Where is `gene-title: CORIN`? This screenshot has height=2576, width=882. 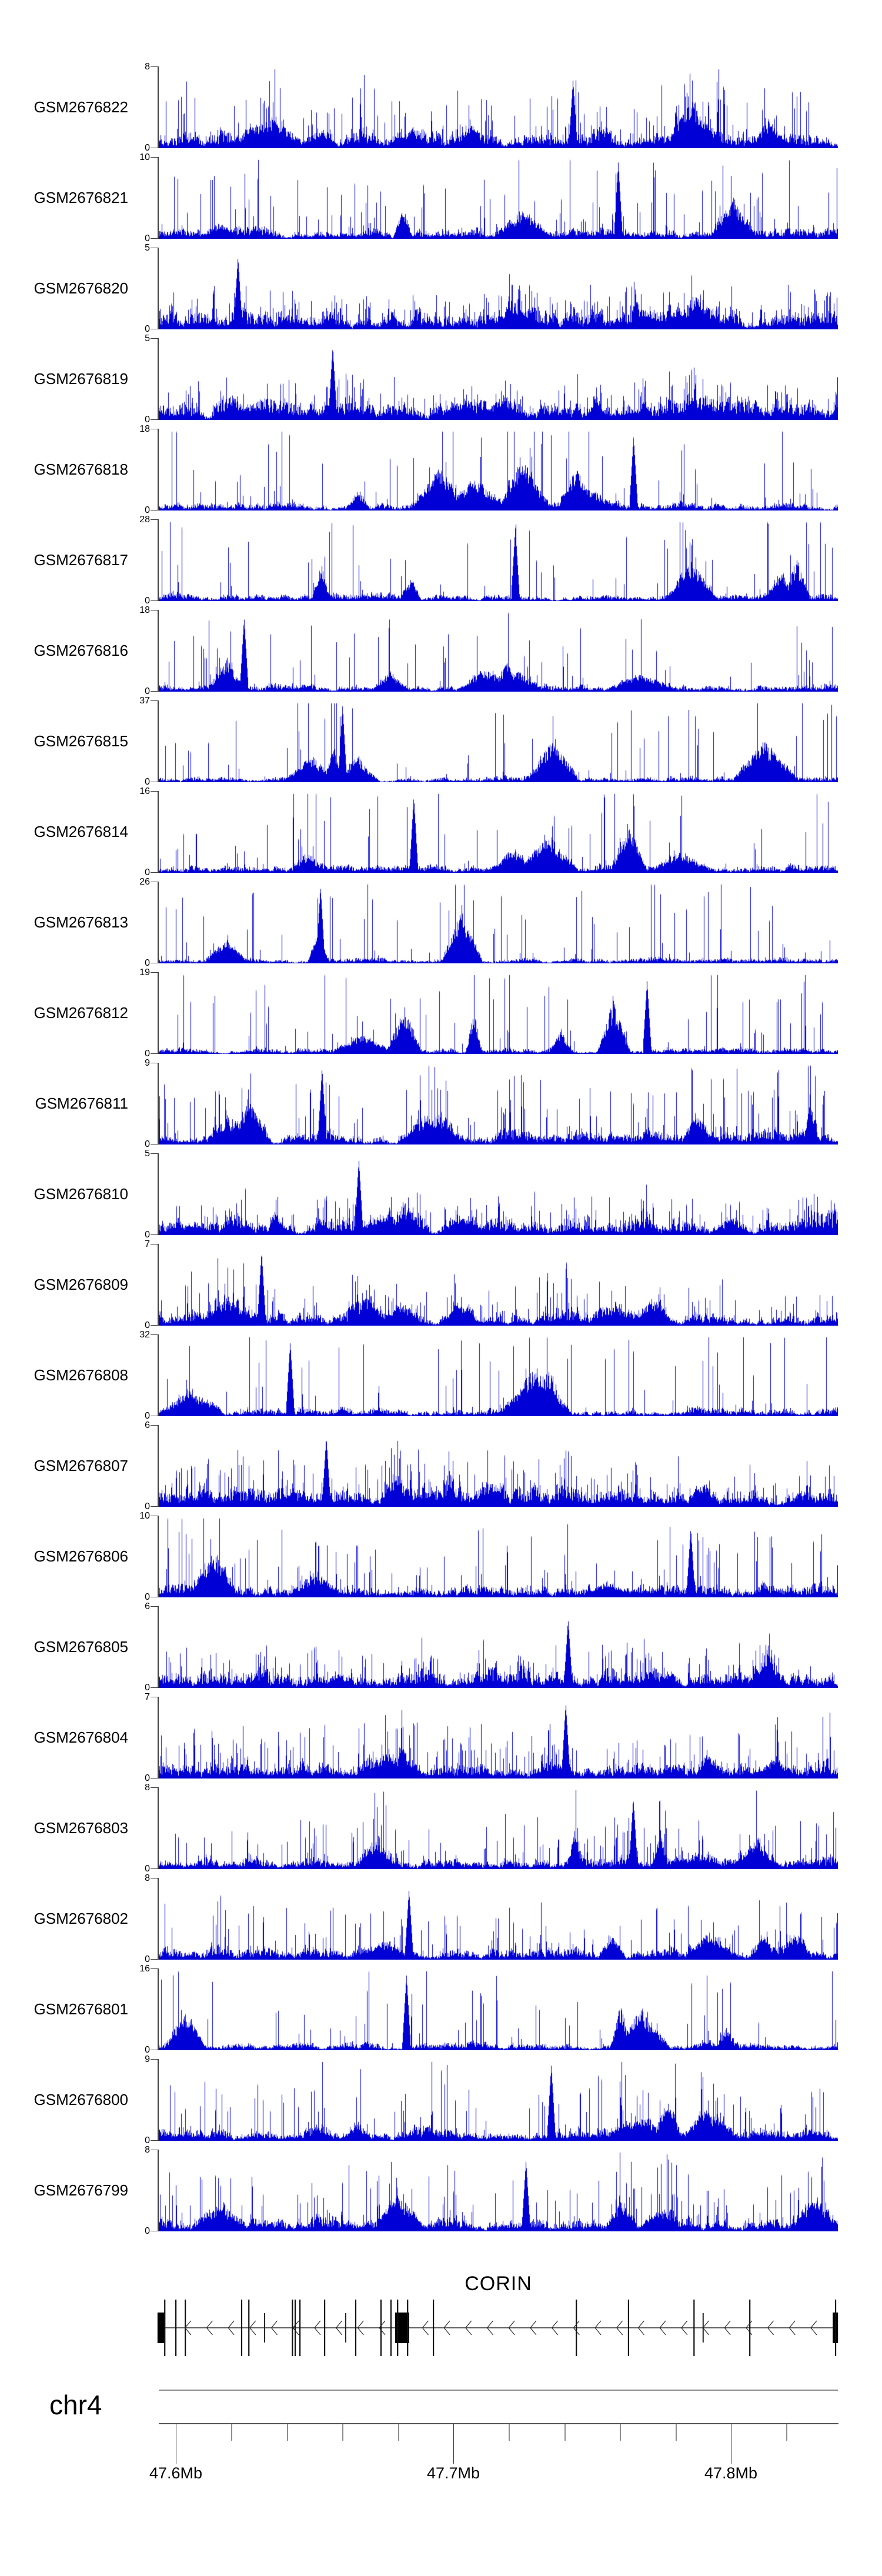 gene-title: CORIN is located at coordinates (498, 2284).